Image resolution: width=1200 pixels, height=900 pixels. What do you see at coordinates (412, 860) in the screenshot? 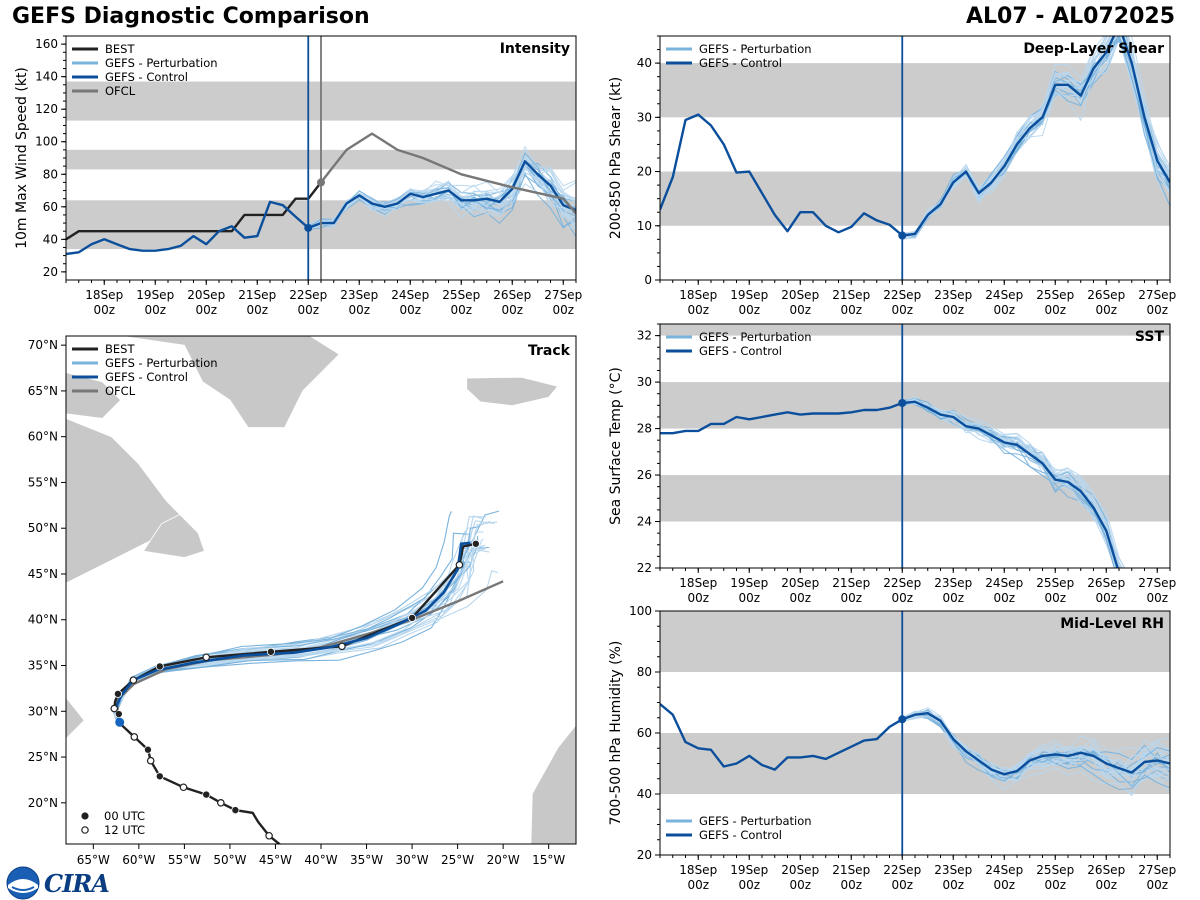
I see `lon-tick-label: 30°W` at bounding box center [412, 860].